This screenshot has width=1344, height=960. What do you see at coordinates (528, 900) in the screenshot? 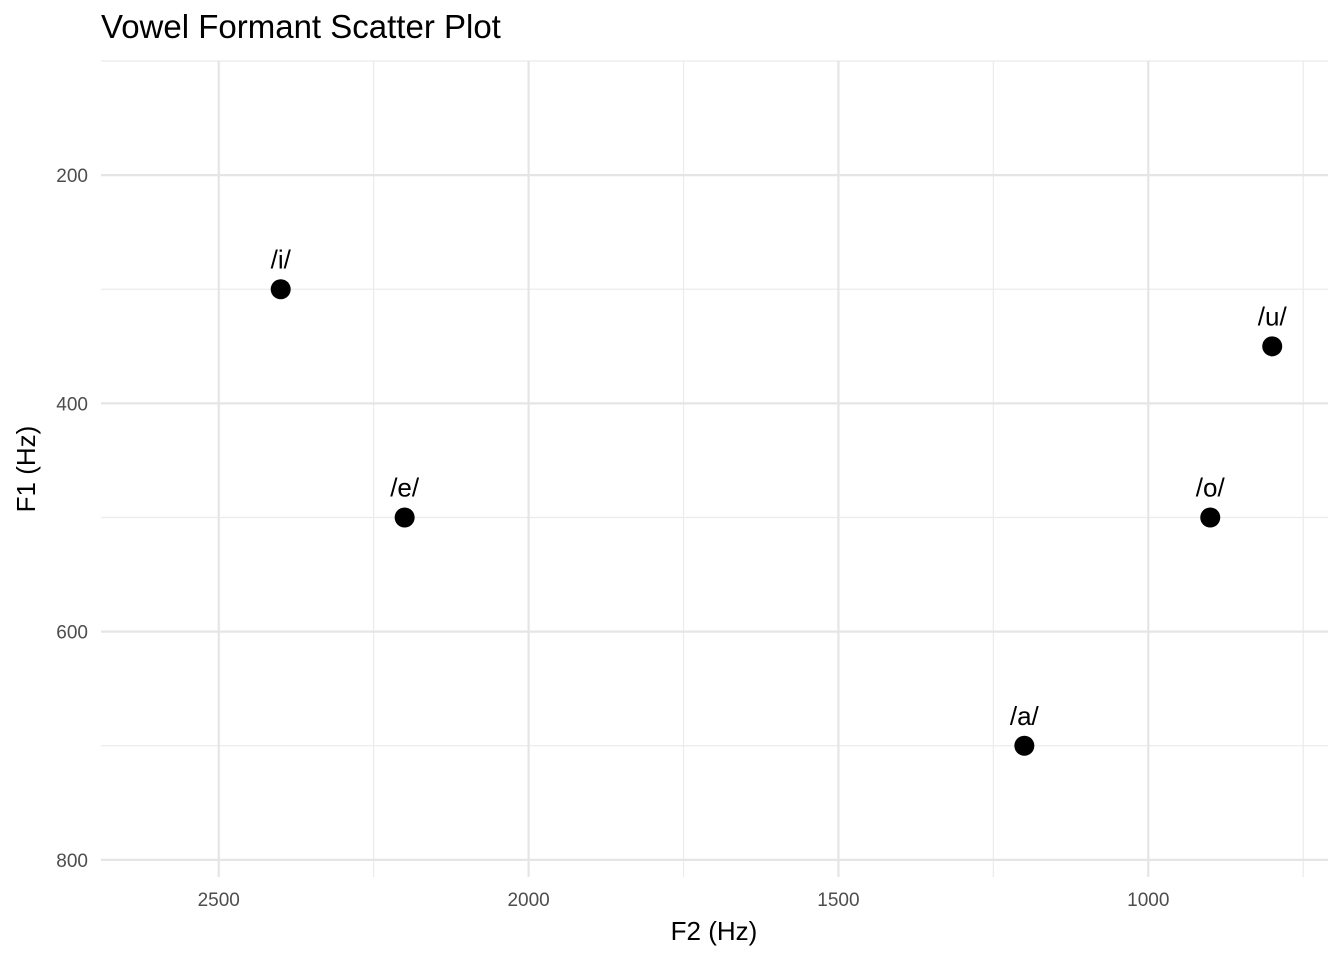
I see `x-tick-label-1: 2000` at bounding box center [528, 900].